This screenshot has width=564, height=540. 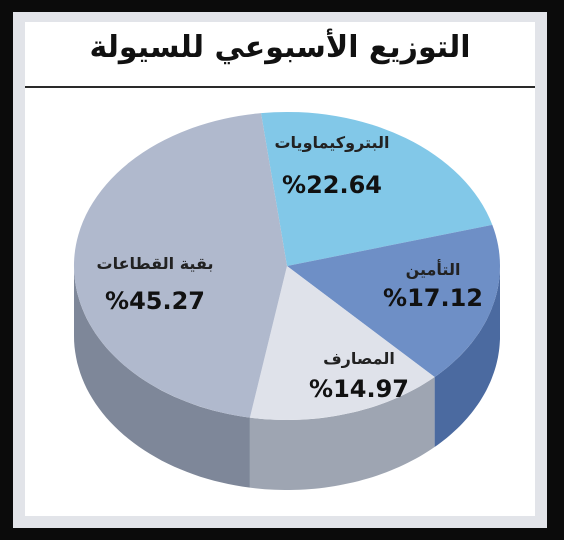 I want to click on label-value-insurance: %17.12, so click(x=433, y=298).